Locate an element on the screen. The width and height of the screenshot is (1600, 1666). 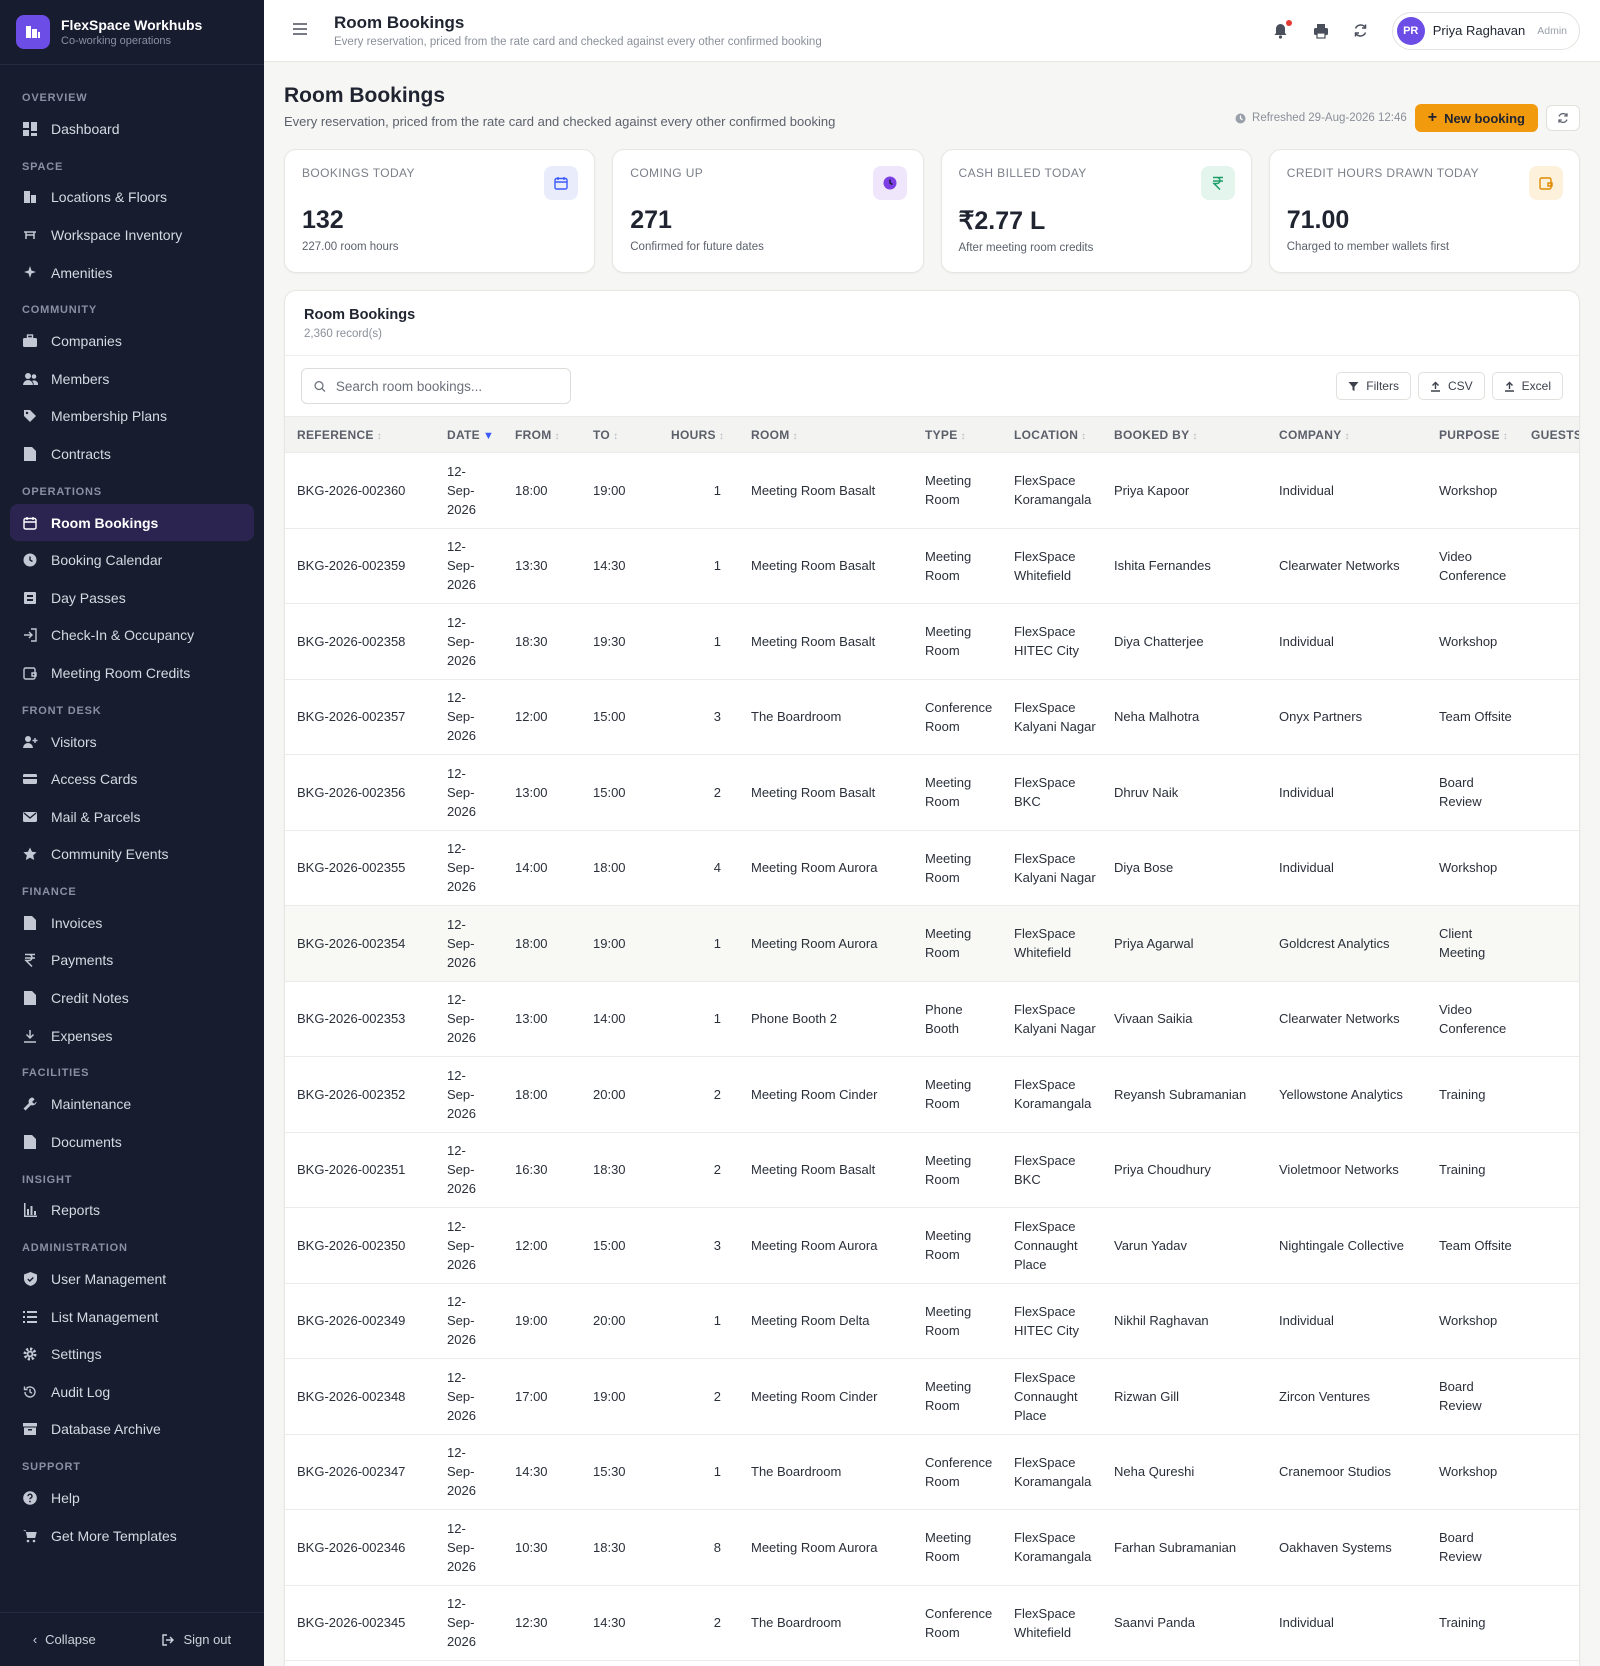
cell-booked-by: Saanvi Panda is located at coordinates (1184, 1623).